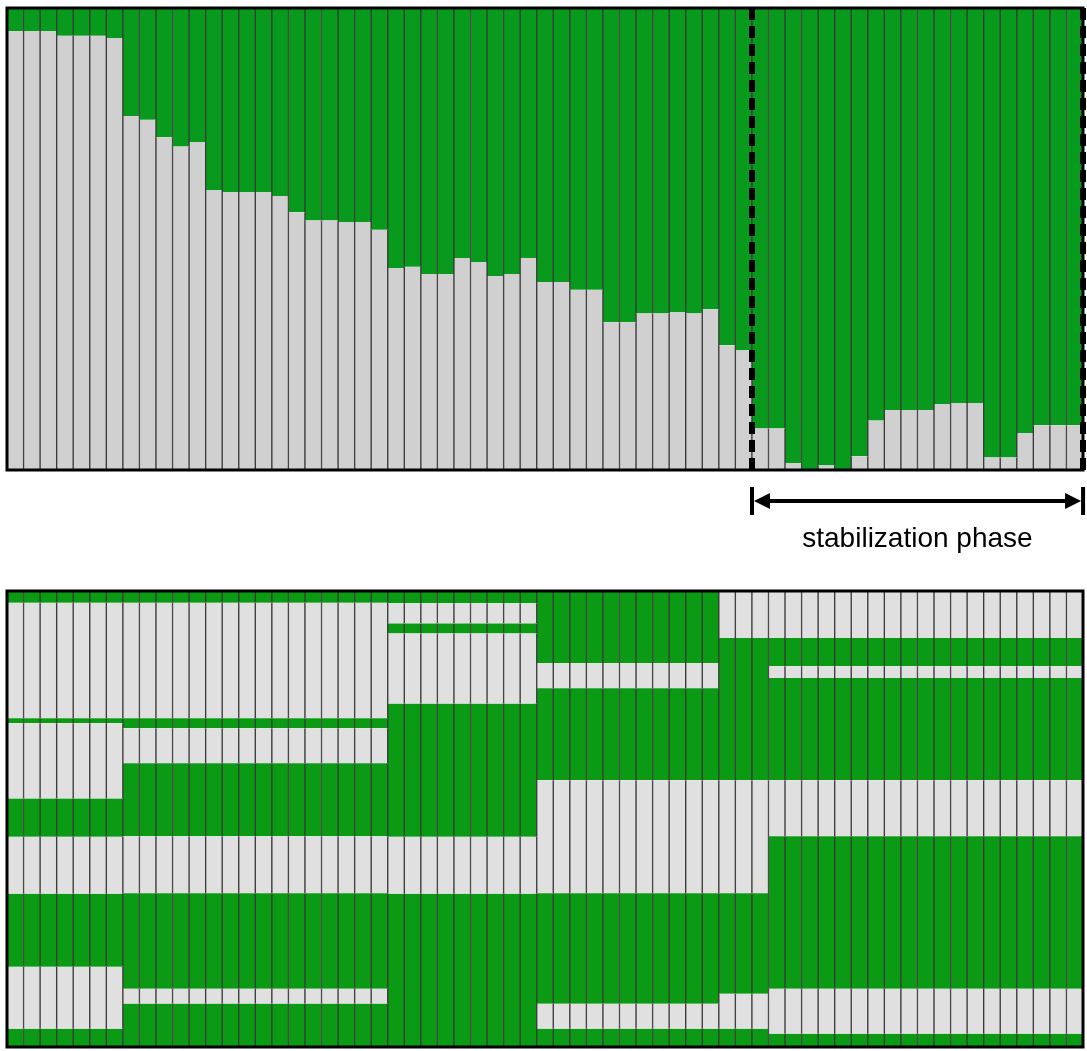 Image resolution: width=1087 pixels, height=1051 pixels. Describe the element at coordinates (917, 538) in the screenshot. I see `text: stabilization phase` at that location.